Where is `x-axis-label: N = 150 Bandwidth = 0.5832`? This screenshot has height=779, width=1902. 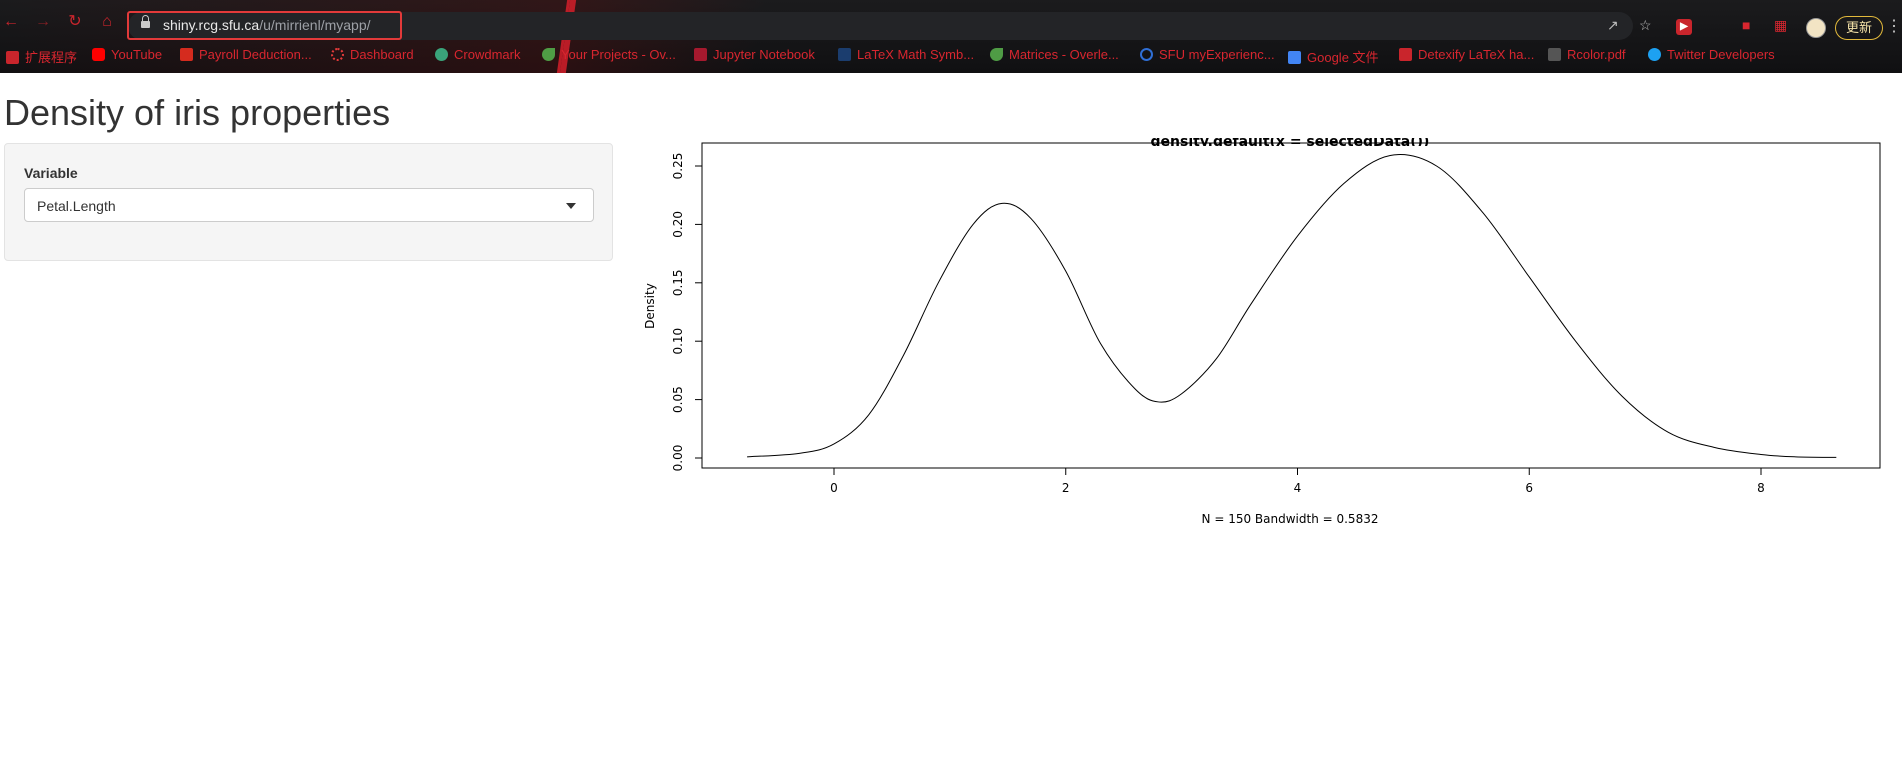
x-axis-label: N = 150 Bandwidth = 0.5832 is located at coordinates (1290, 519).